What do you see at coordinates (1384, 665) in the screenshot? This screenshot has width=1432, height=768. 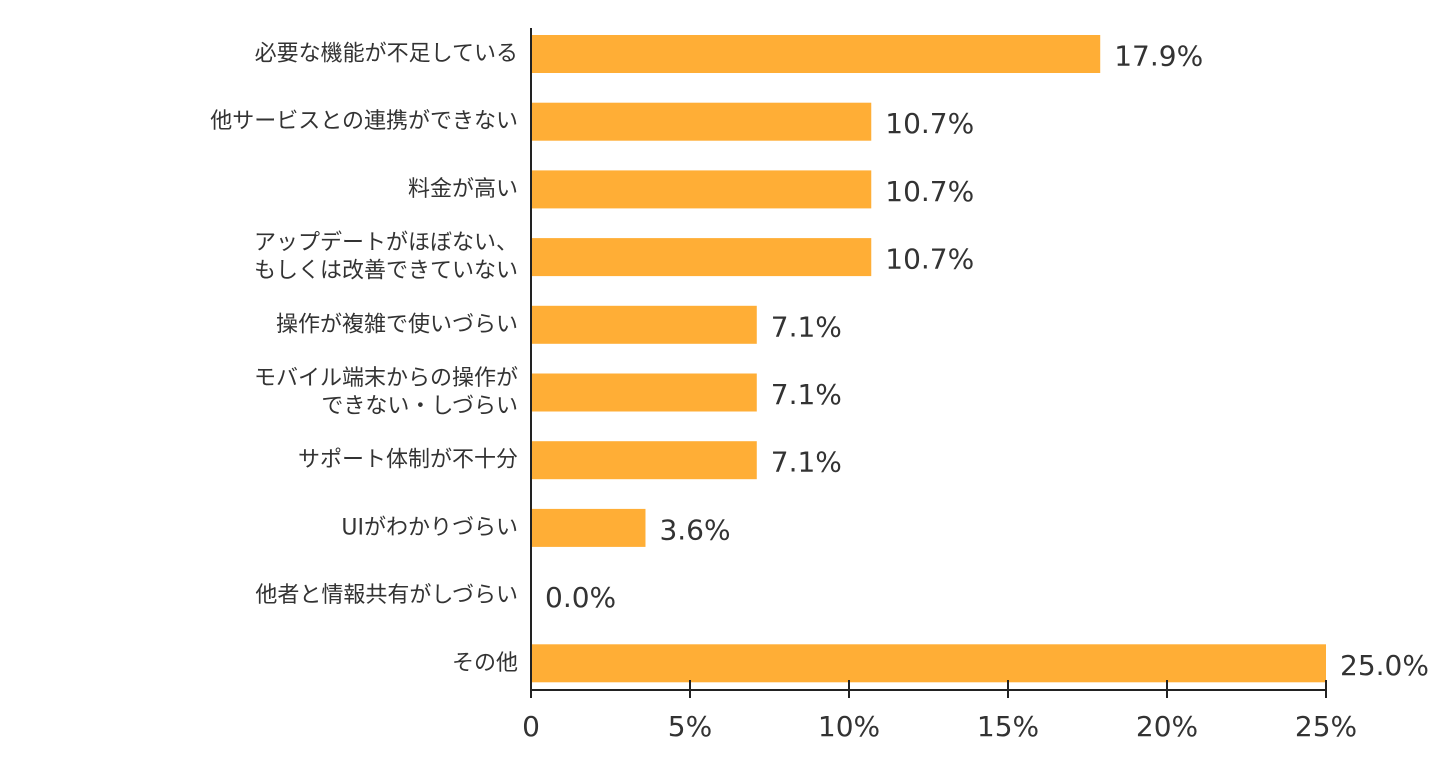 I see `value-label: 25.0%` at bounding box center [1384, 665].